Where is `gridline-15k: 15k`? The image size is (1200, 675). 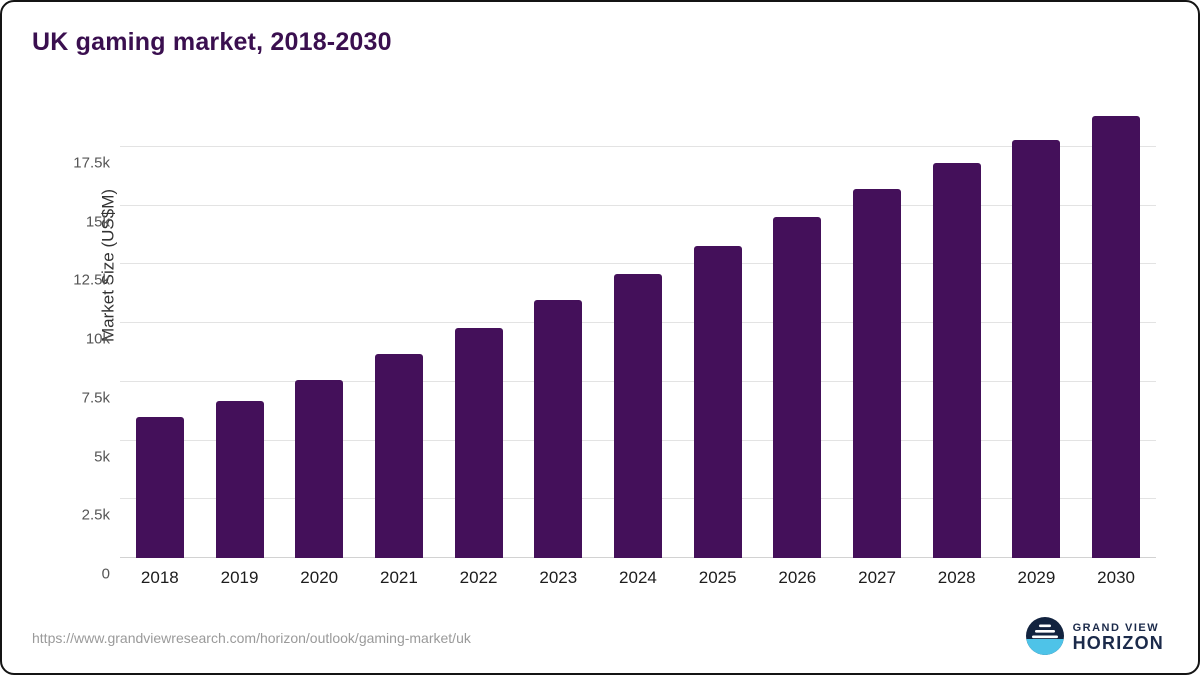 gridline-15k: 15k is located at coordinates (621, 217).